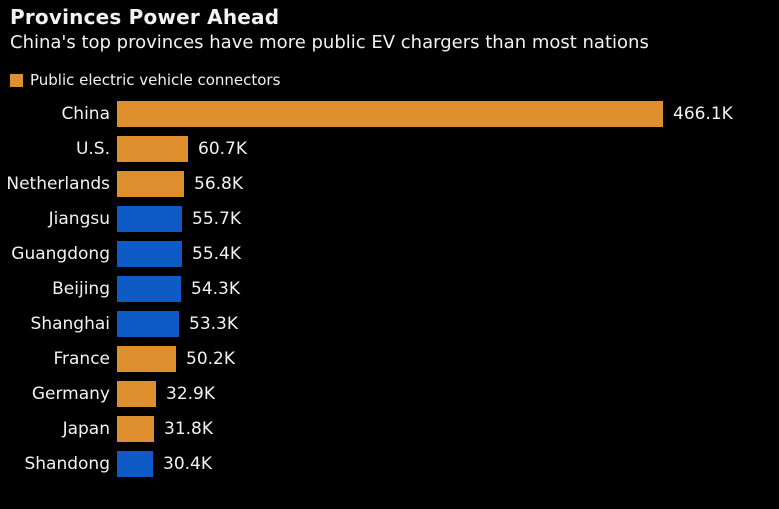  Describe the element at coordinates (70, 324) in the screenshot. I see `category-label: Shanghai` at that location.